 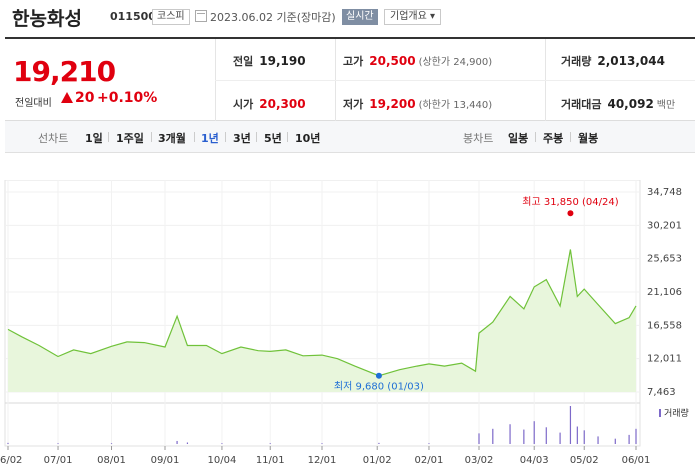 What do you see at coordinates (53, 138) in the screenshot?
I see `line-chart-label: 선차트` at bounding box center [53, 138].